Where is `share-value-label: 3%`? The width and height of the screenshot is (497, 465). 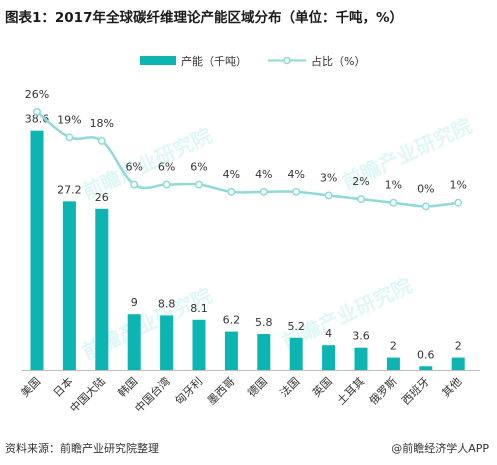
share-value-label: 3% is located at coordinates (328, 177).